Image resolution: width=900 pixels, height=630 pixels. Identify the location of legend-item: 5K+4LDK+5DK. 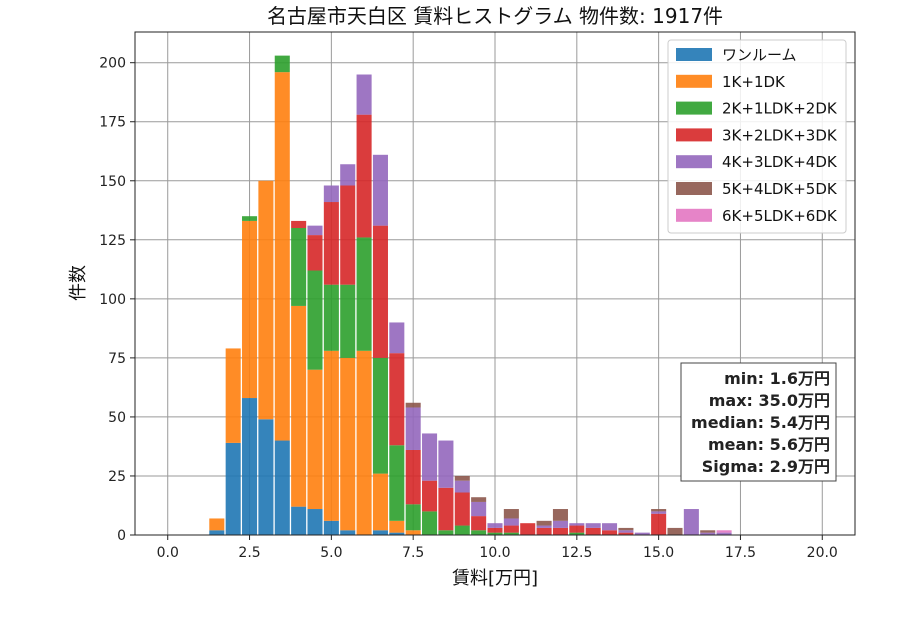
(757, 189).